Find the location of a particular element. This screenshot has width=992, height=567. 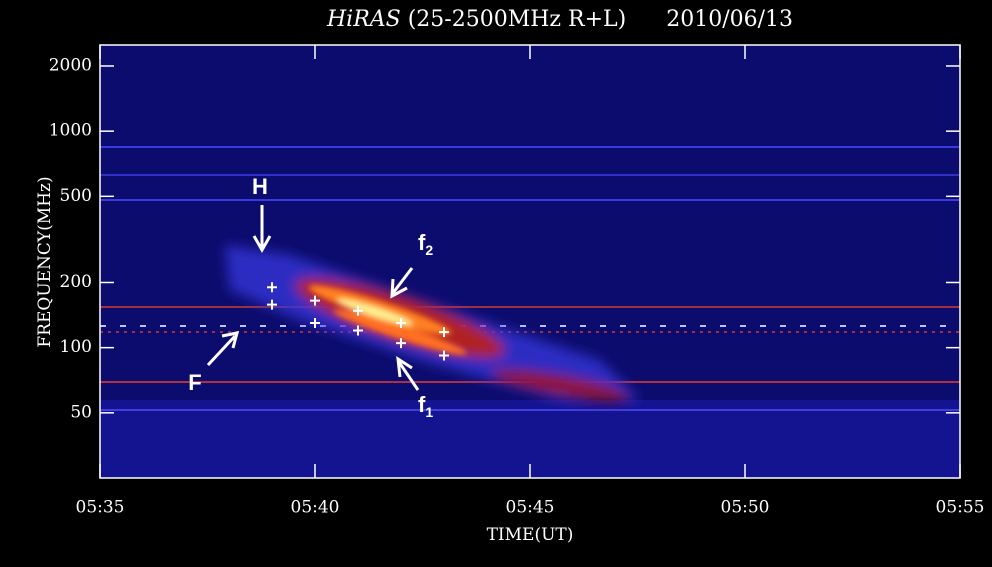

arrows is located at coordinates (313, 298).